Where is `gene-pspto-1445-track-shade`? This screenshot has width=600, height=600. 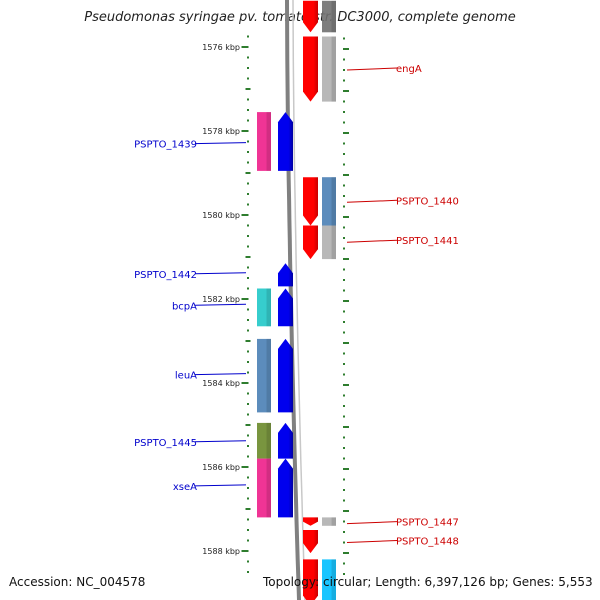
gene-pspto-1445-track-shade is located at coordinates (268, 440).